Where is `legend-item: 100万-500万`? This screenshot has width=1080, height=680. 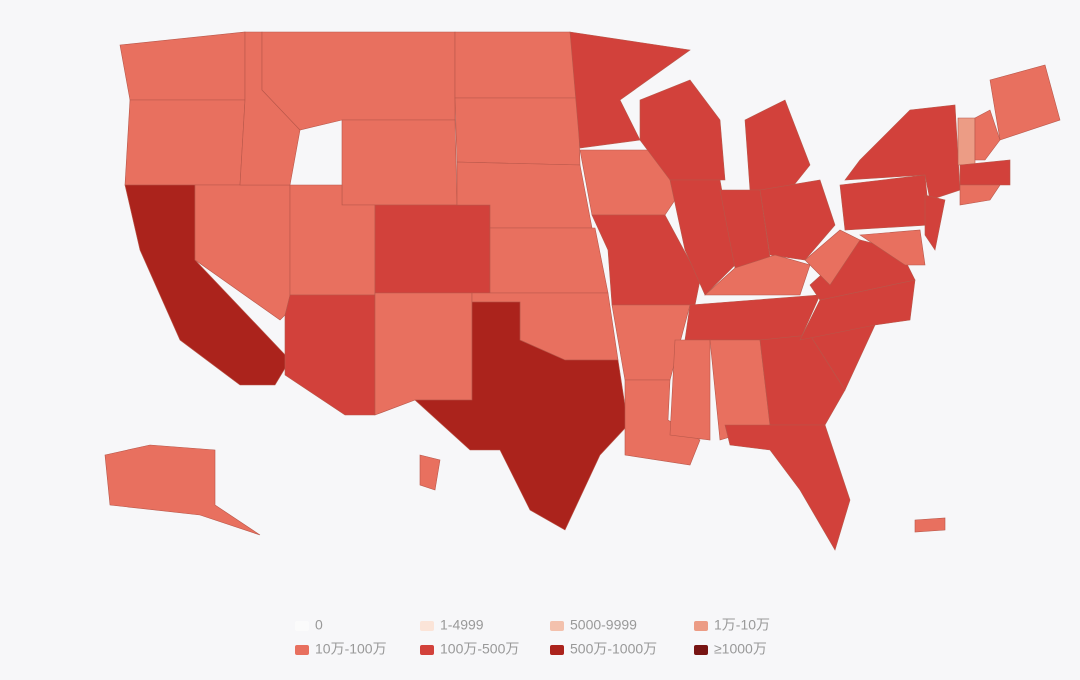 legend-item: 100万-500万 is located at coordinates (469, 649).